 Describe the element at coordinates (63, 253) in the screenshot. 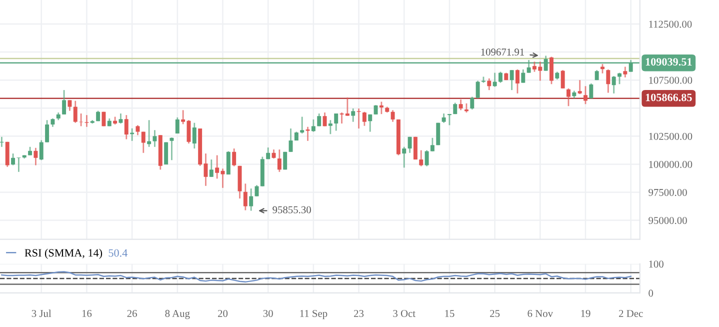

I see `legend-label: RSI (SMMA, 14)` at that location.